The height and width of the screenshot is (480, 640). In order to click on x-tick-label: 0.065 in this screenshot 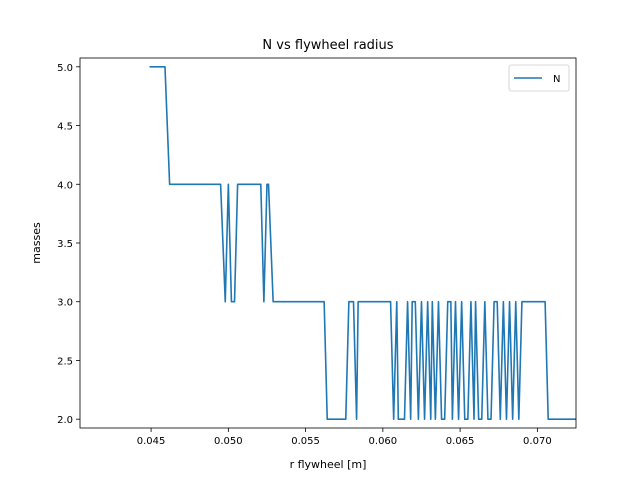, I will do `click(460, 441)`.